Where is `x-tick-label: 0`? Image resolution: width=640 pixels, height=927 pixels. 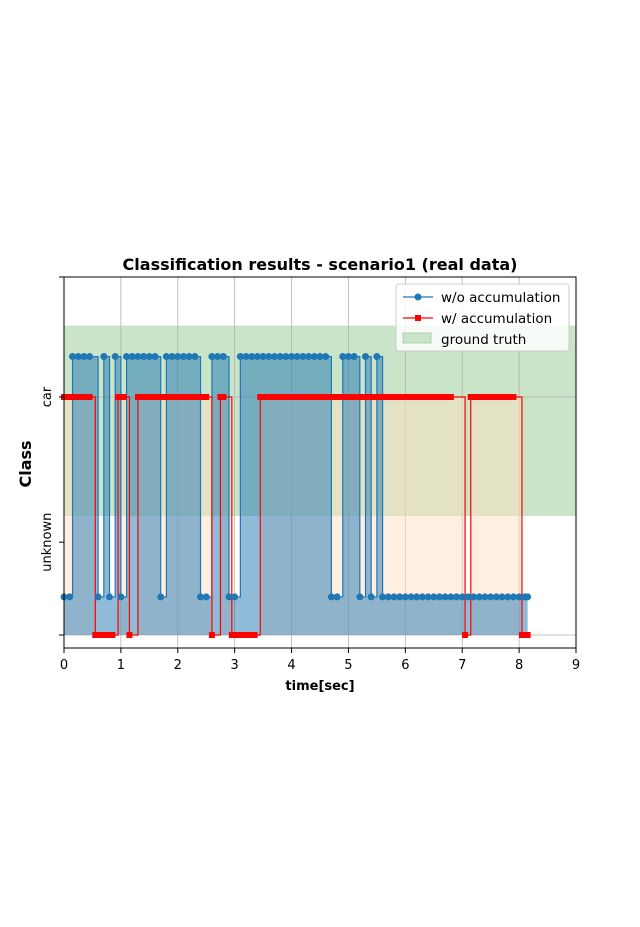 x-tick-label: 0 is located at coordinates (64, 665).